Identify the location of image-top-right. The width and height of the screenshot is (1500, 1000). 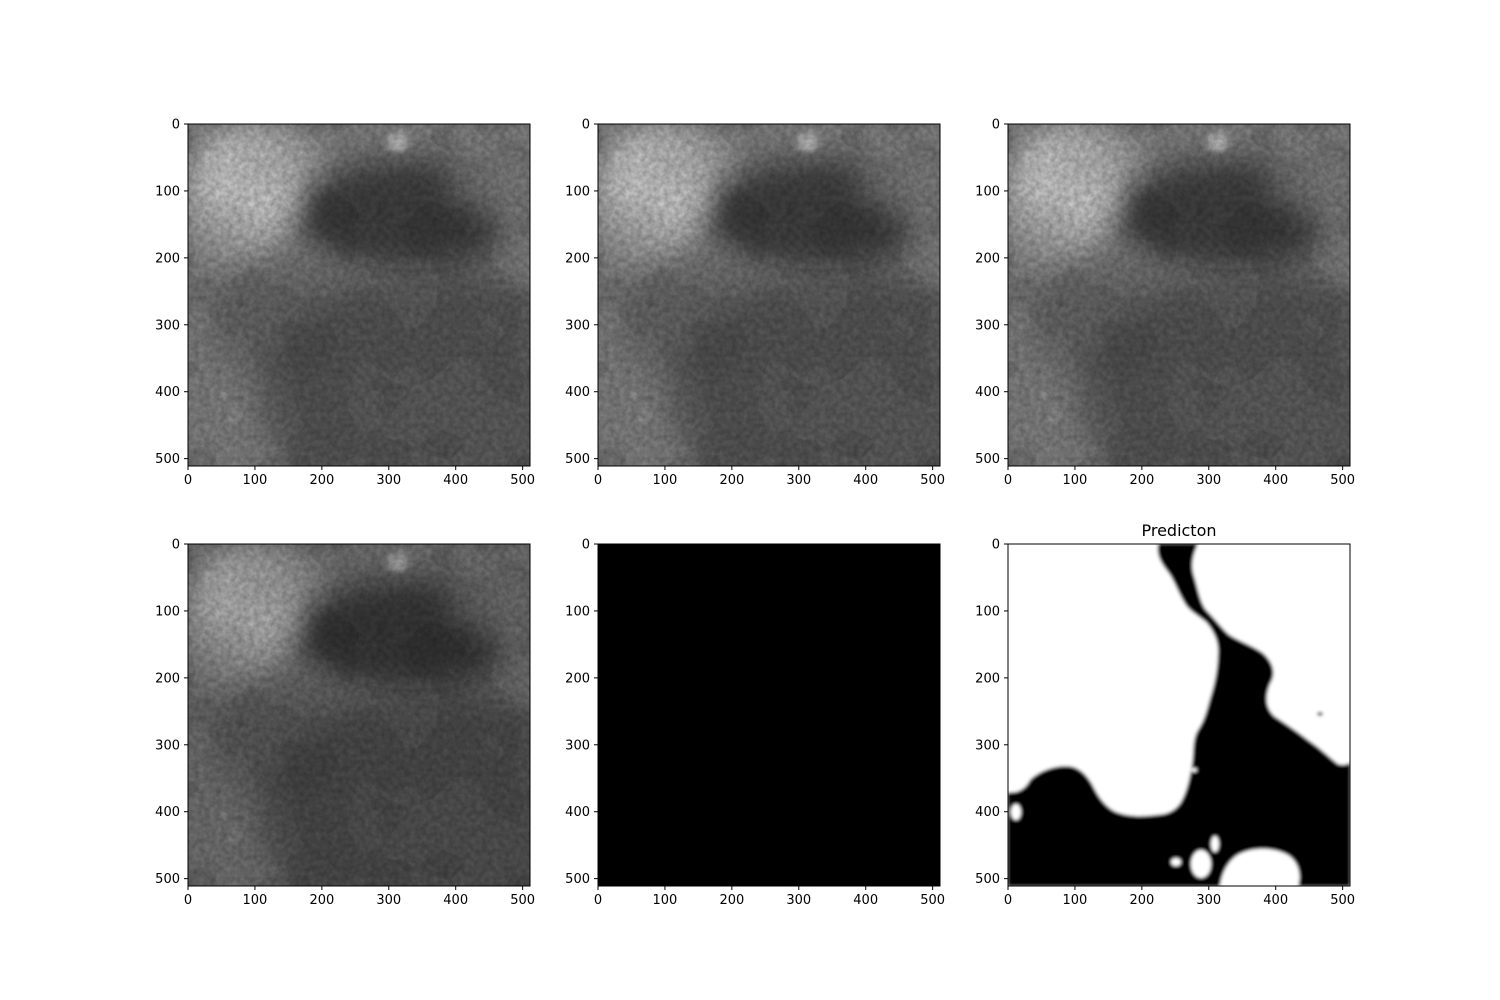
(1223, 319).